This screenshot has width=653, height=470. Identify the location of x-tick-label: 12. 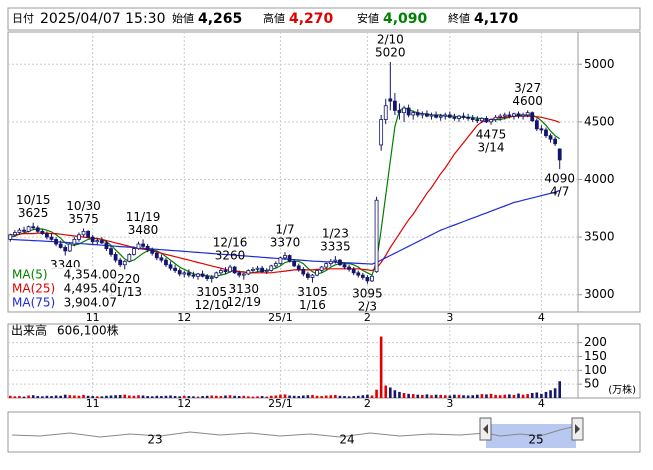
(184, 317).